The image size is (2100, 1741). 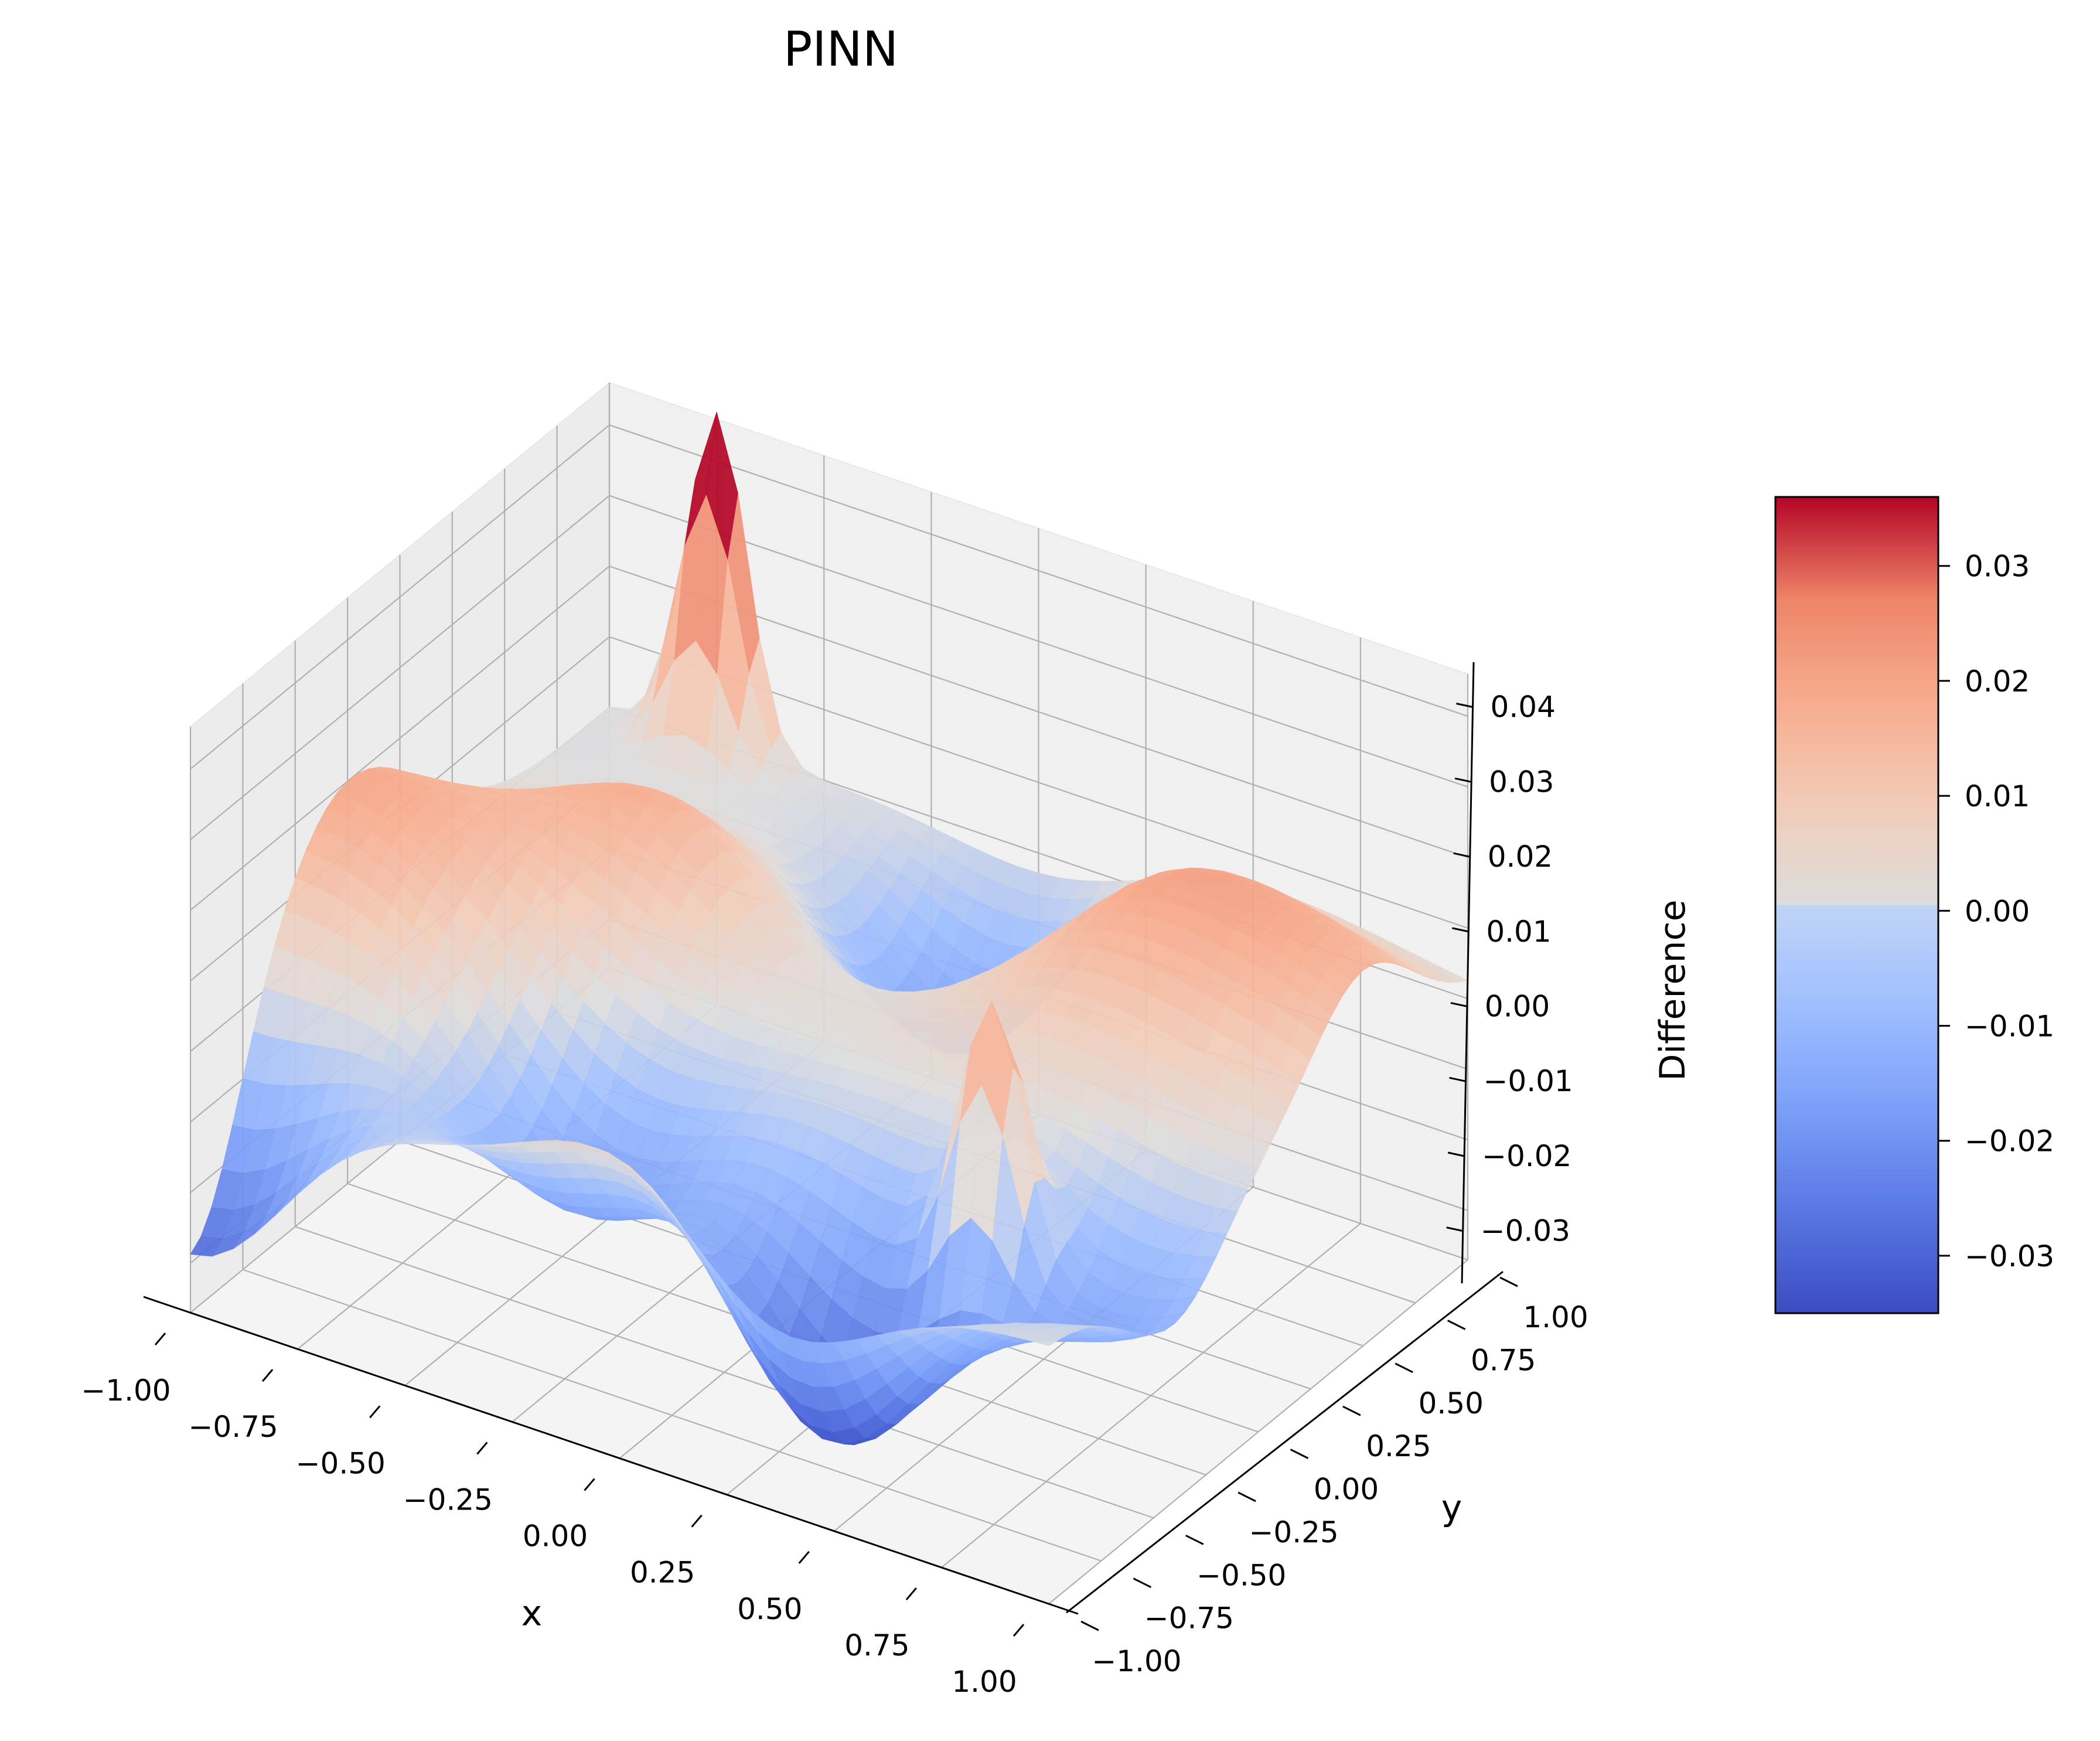 I want to click on x-tick-label: 0.50, so click(x=769, y=1609).